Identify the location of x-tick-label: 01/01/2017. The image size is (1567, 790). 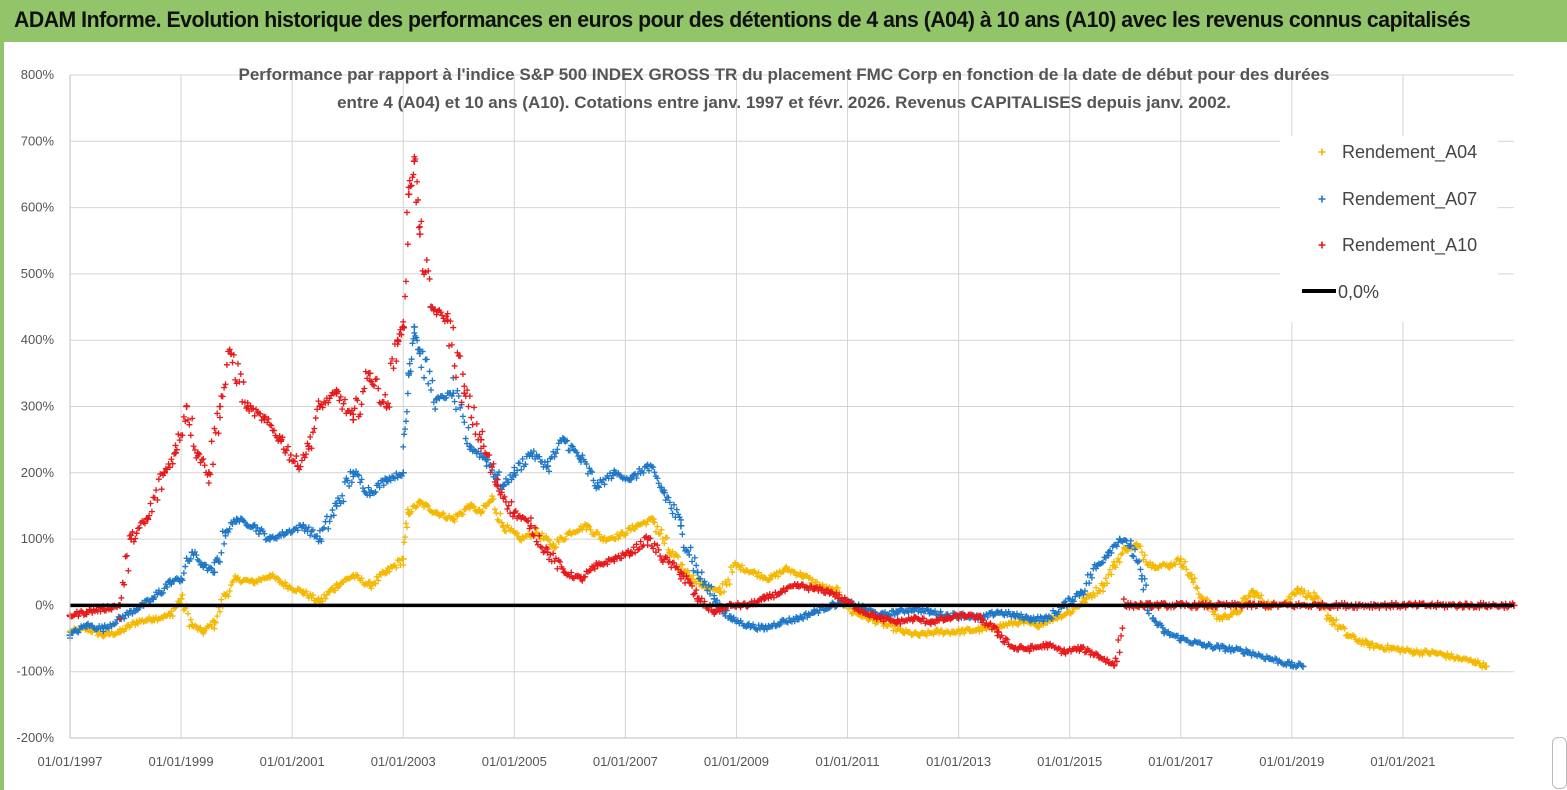
(1180, 761).